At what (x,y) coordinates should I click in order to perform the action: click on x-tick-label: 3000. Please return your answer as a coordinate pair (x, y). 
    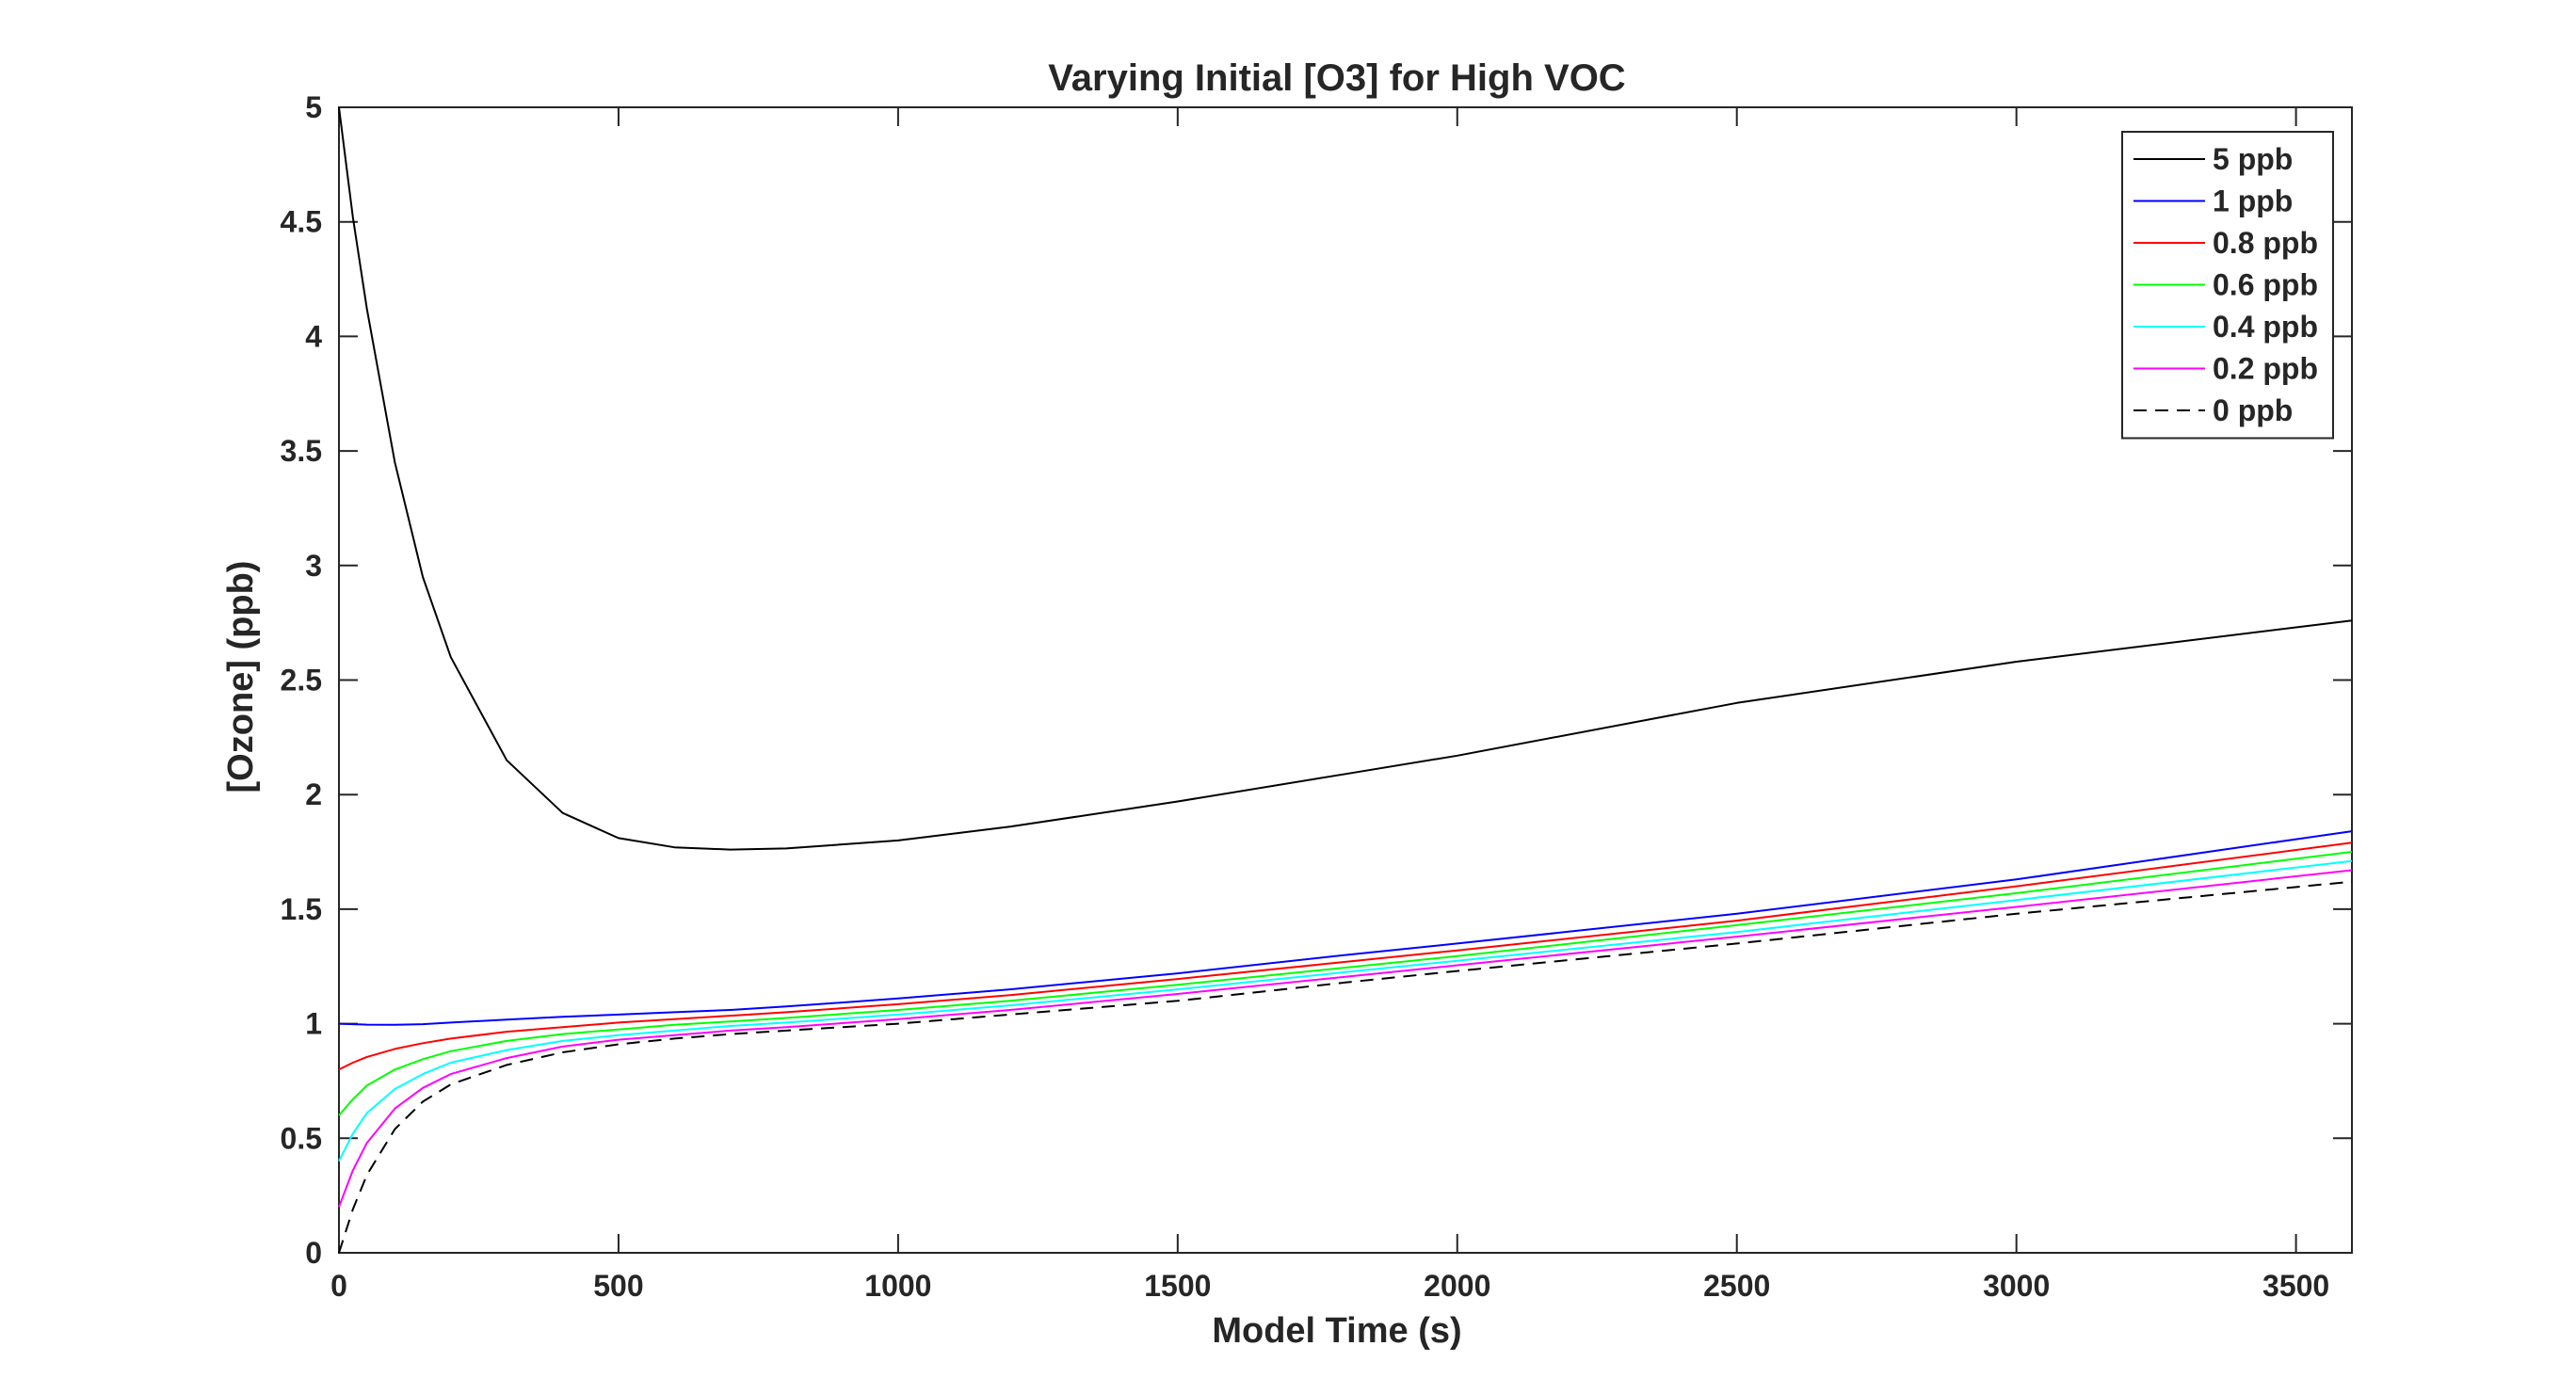
    Looking at the image, I should click on (2016, 1286).